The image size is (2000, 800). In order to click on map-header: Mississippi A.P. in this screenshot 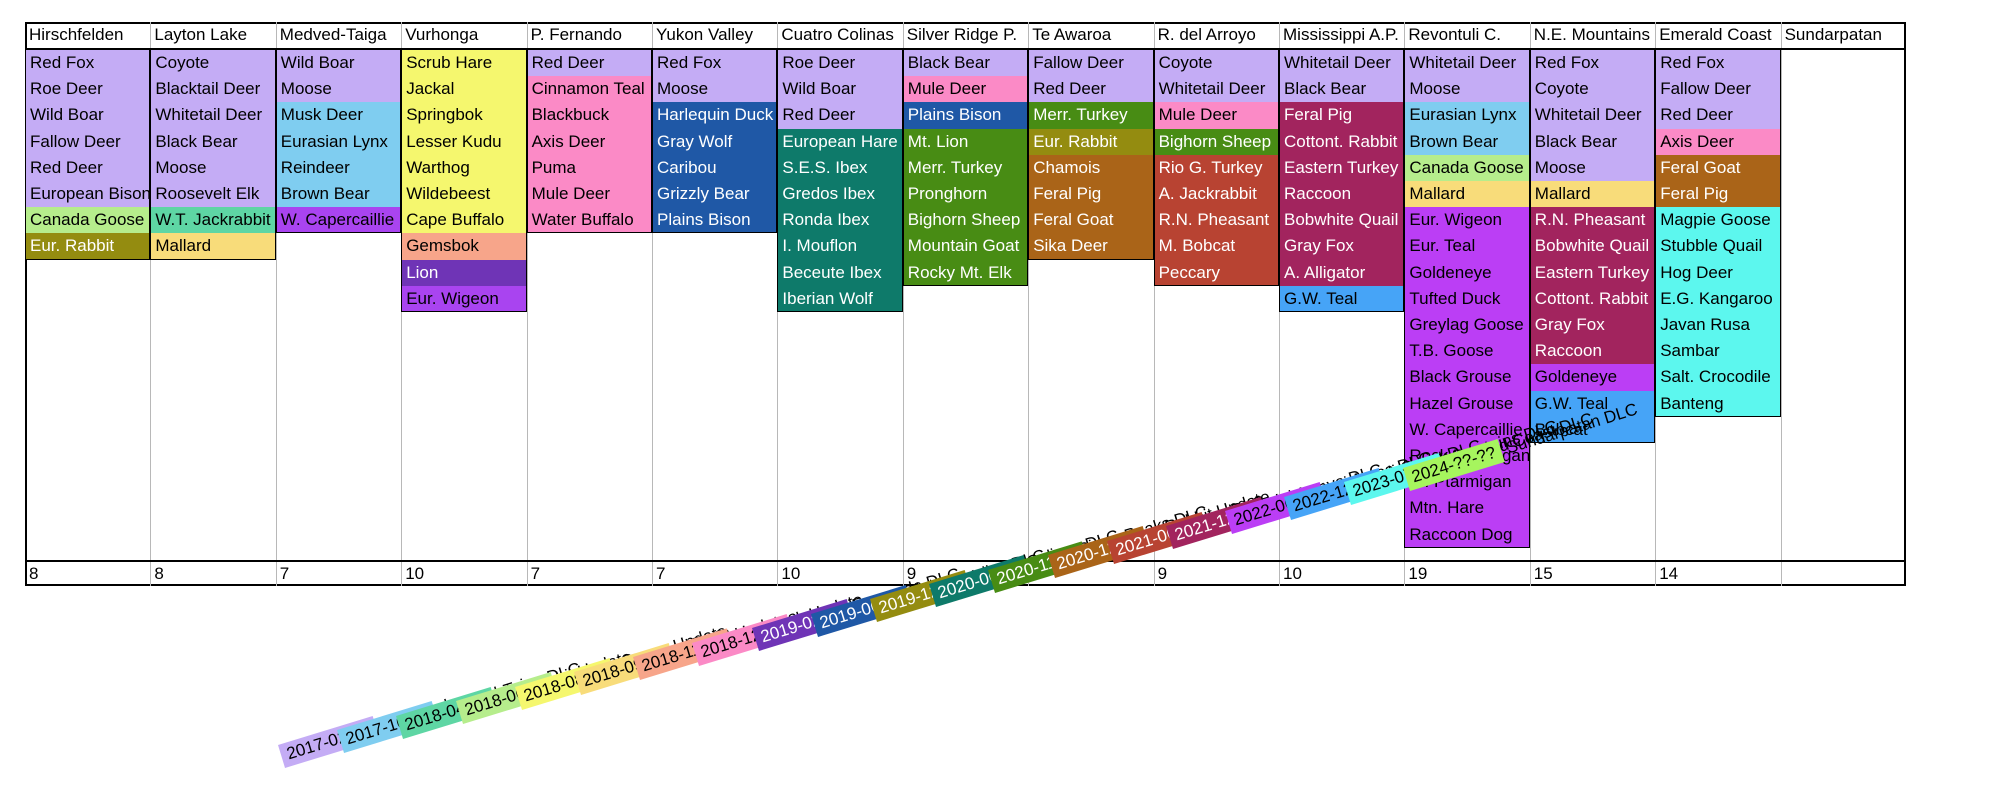, I will do `click(1341, 34)`.